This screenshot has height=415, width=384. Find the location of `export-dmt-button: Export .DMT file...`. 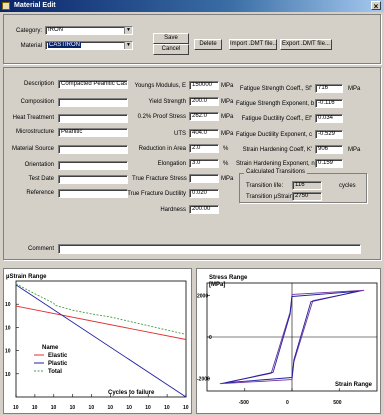

export-dmt-button: Export .DMT file... is located at coordinates (306, 44).